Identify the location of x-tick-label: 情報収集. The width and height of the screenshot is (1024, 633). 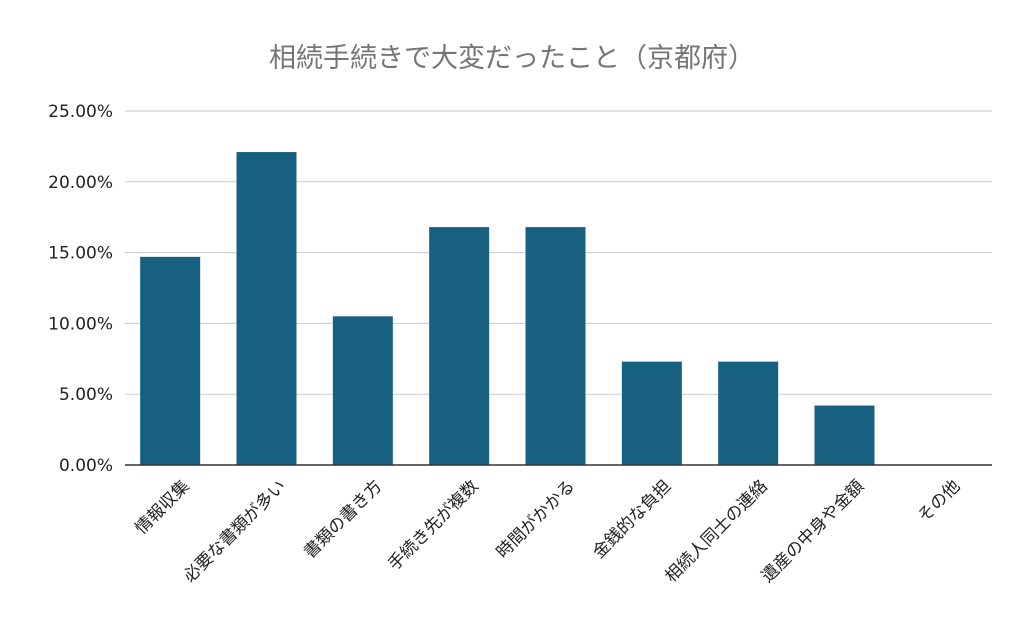
(162, 507).